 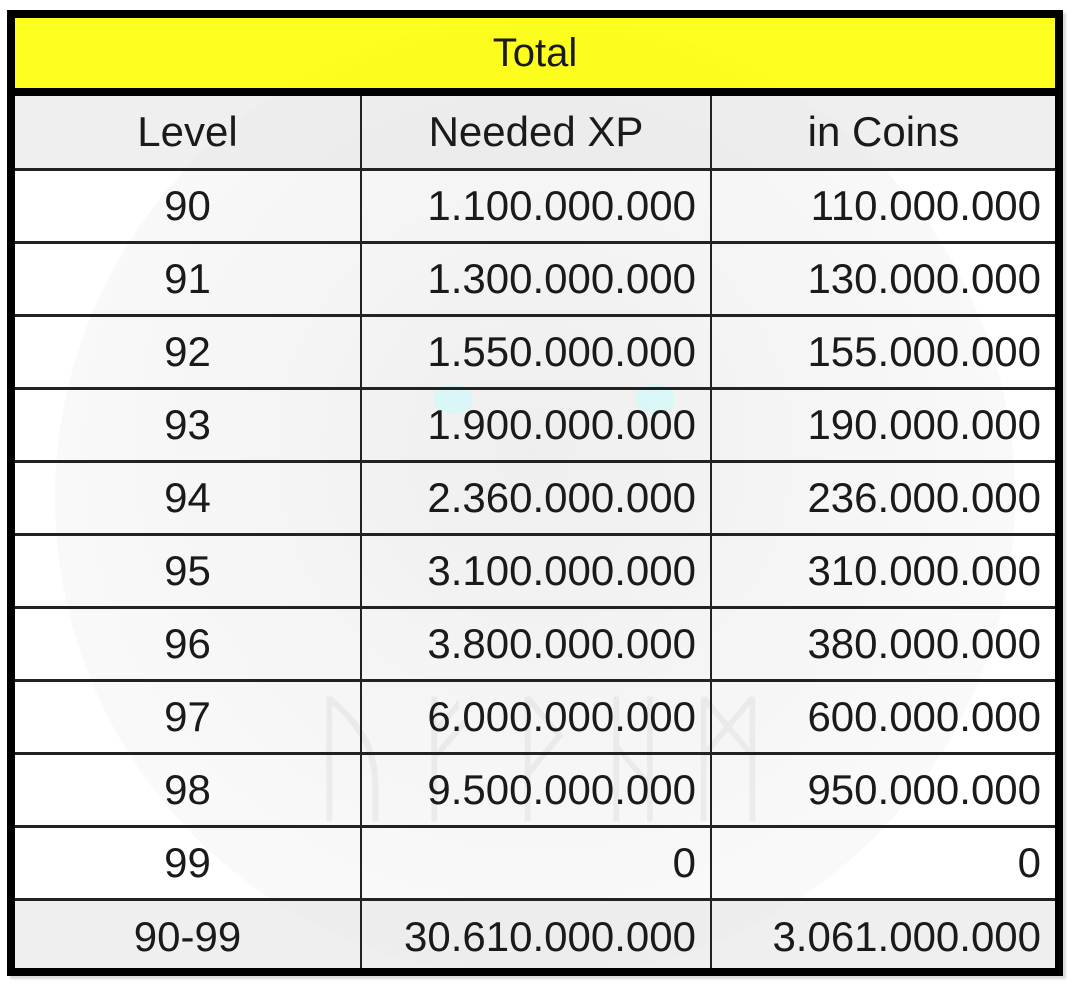 I want to click on table-row: 98 9.500.000.000 950.000.000, so click(x=535, y=790).